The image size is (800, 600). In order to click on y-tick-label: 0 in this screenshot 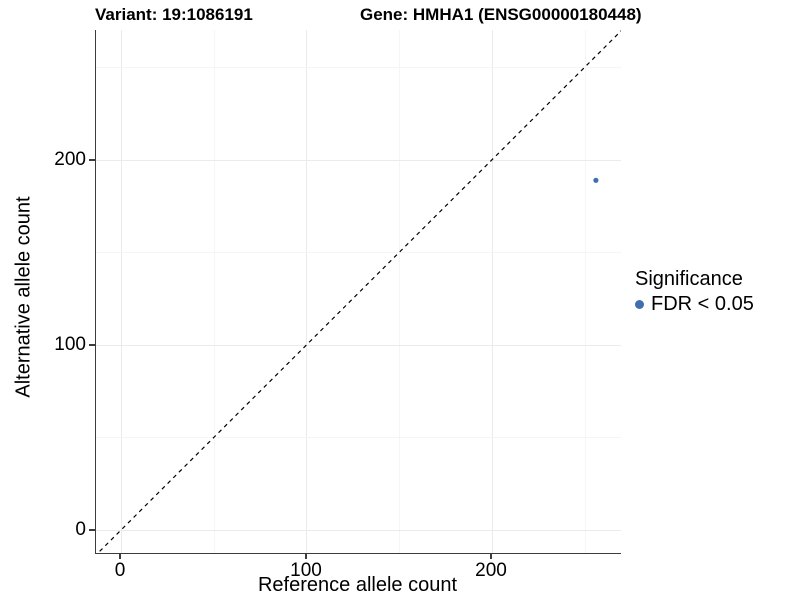, I will do `click(80, 529)`.